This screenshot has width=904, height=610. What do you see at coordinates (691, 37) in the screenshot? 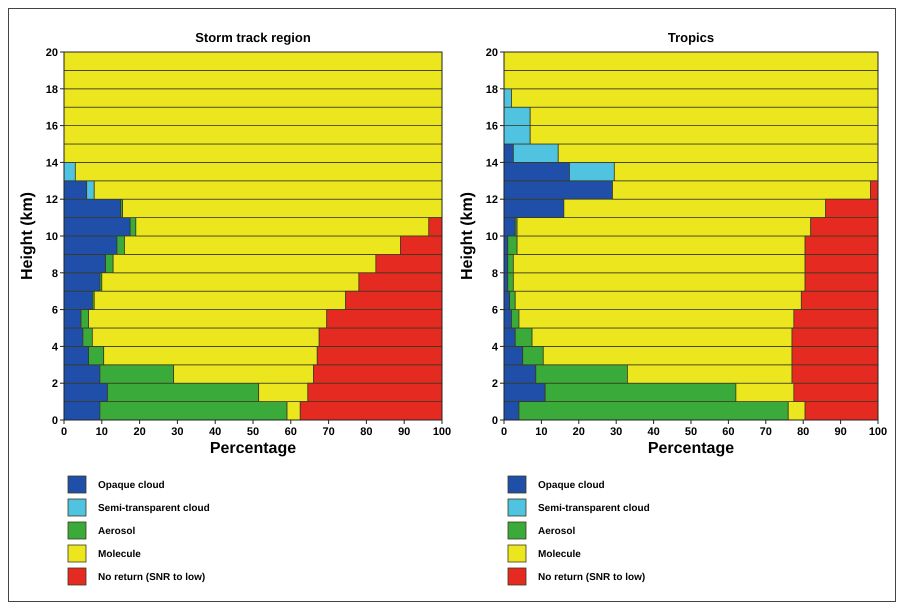
I see `chart-title: Tropics` at bounding box center [691, 37].